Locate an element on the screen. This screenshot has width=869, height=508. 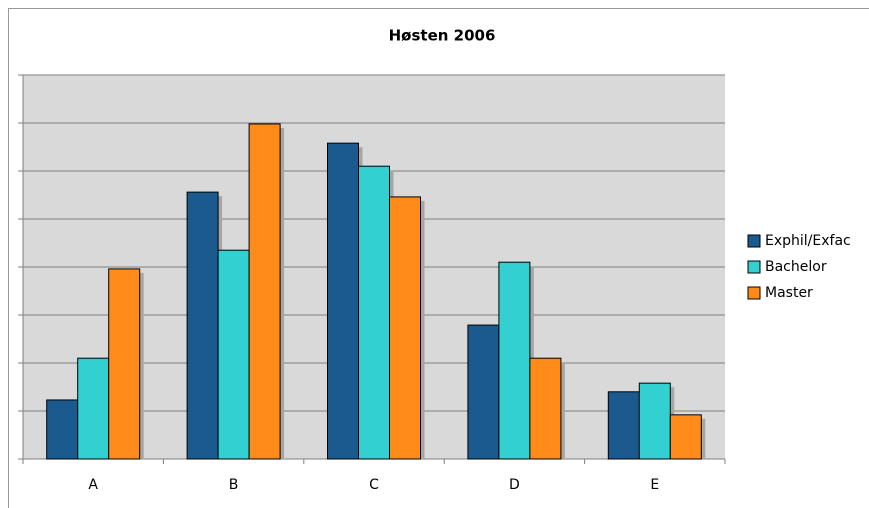
legend-label: Bachelor is located at coordinates (796, 267).